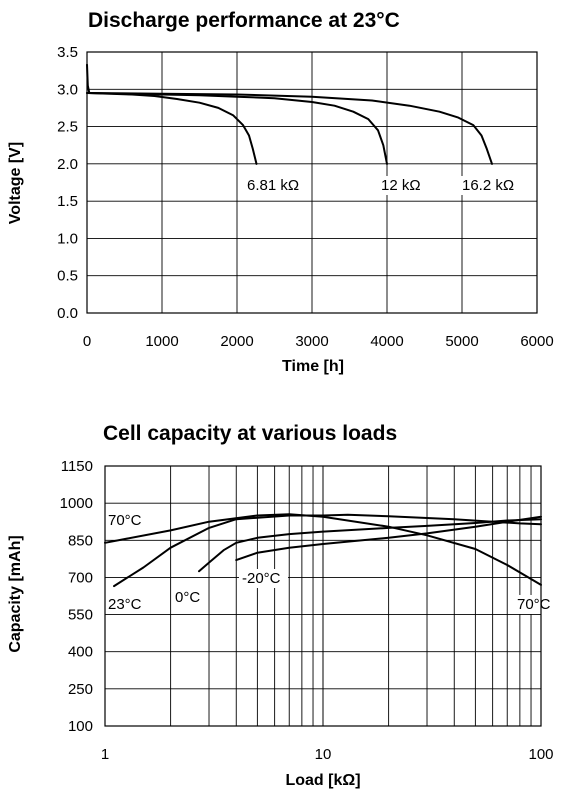 The height and width of the screenshot is (795, 562). I want to click on chart2-curves, so click(323, 550).